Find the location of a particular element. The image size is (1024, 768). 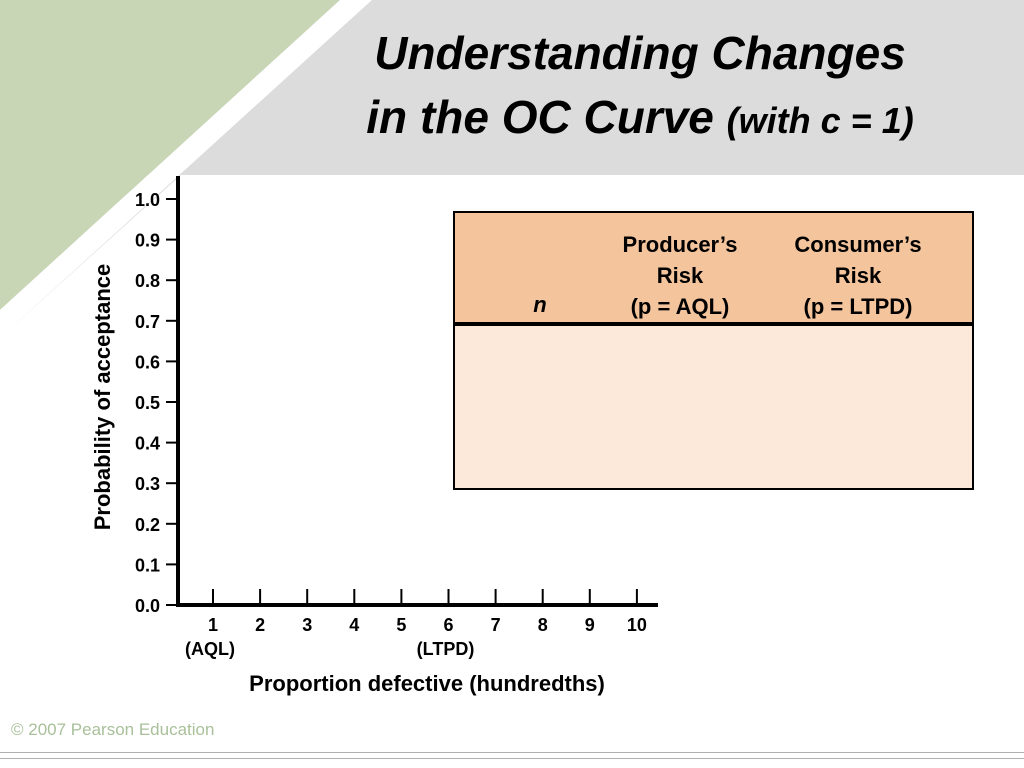

y-tick-label: 0.8 is located at coordinates (147, 281).